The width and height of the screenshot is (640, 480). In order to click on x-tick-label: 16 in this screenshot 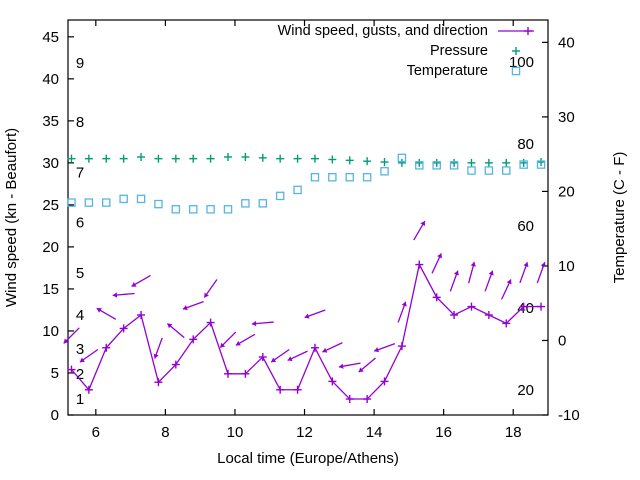, I will do `click(443, 432)`.